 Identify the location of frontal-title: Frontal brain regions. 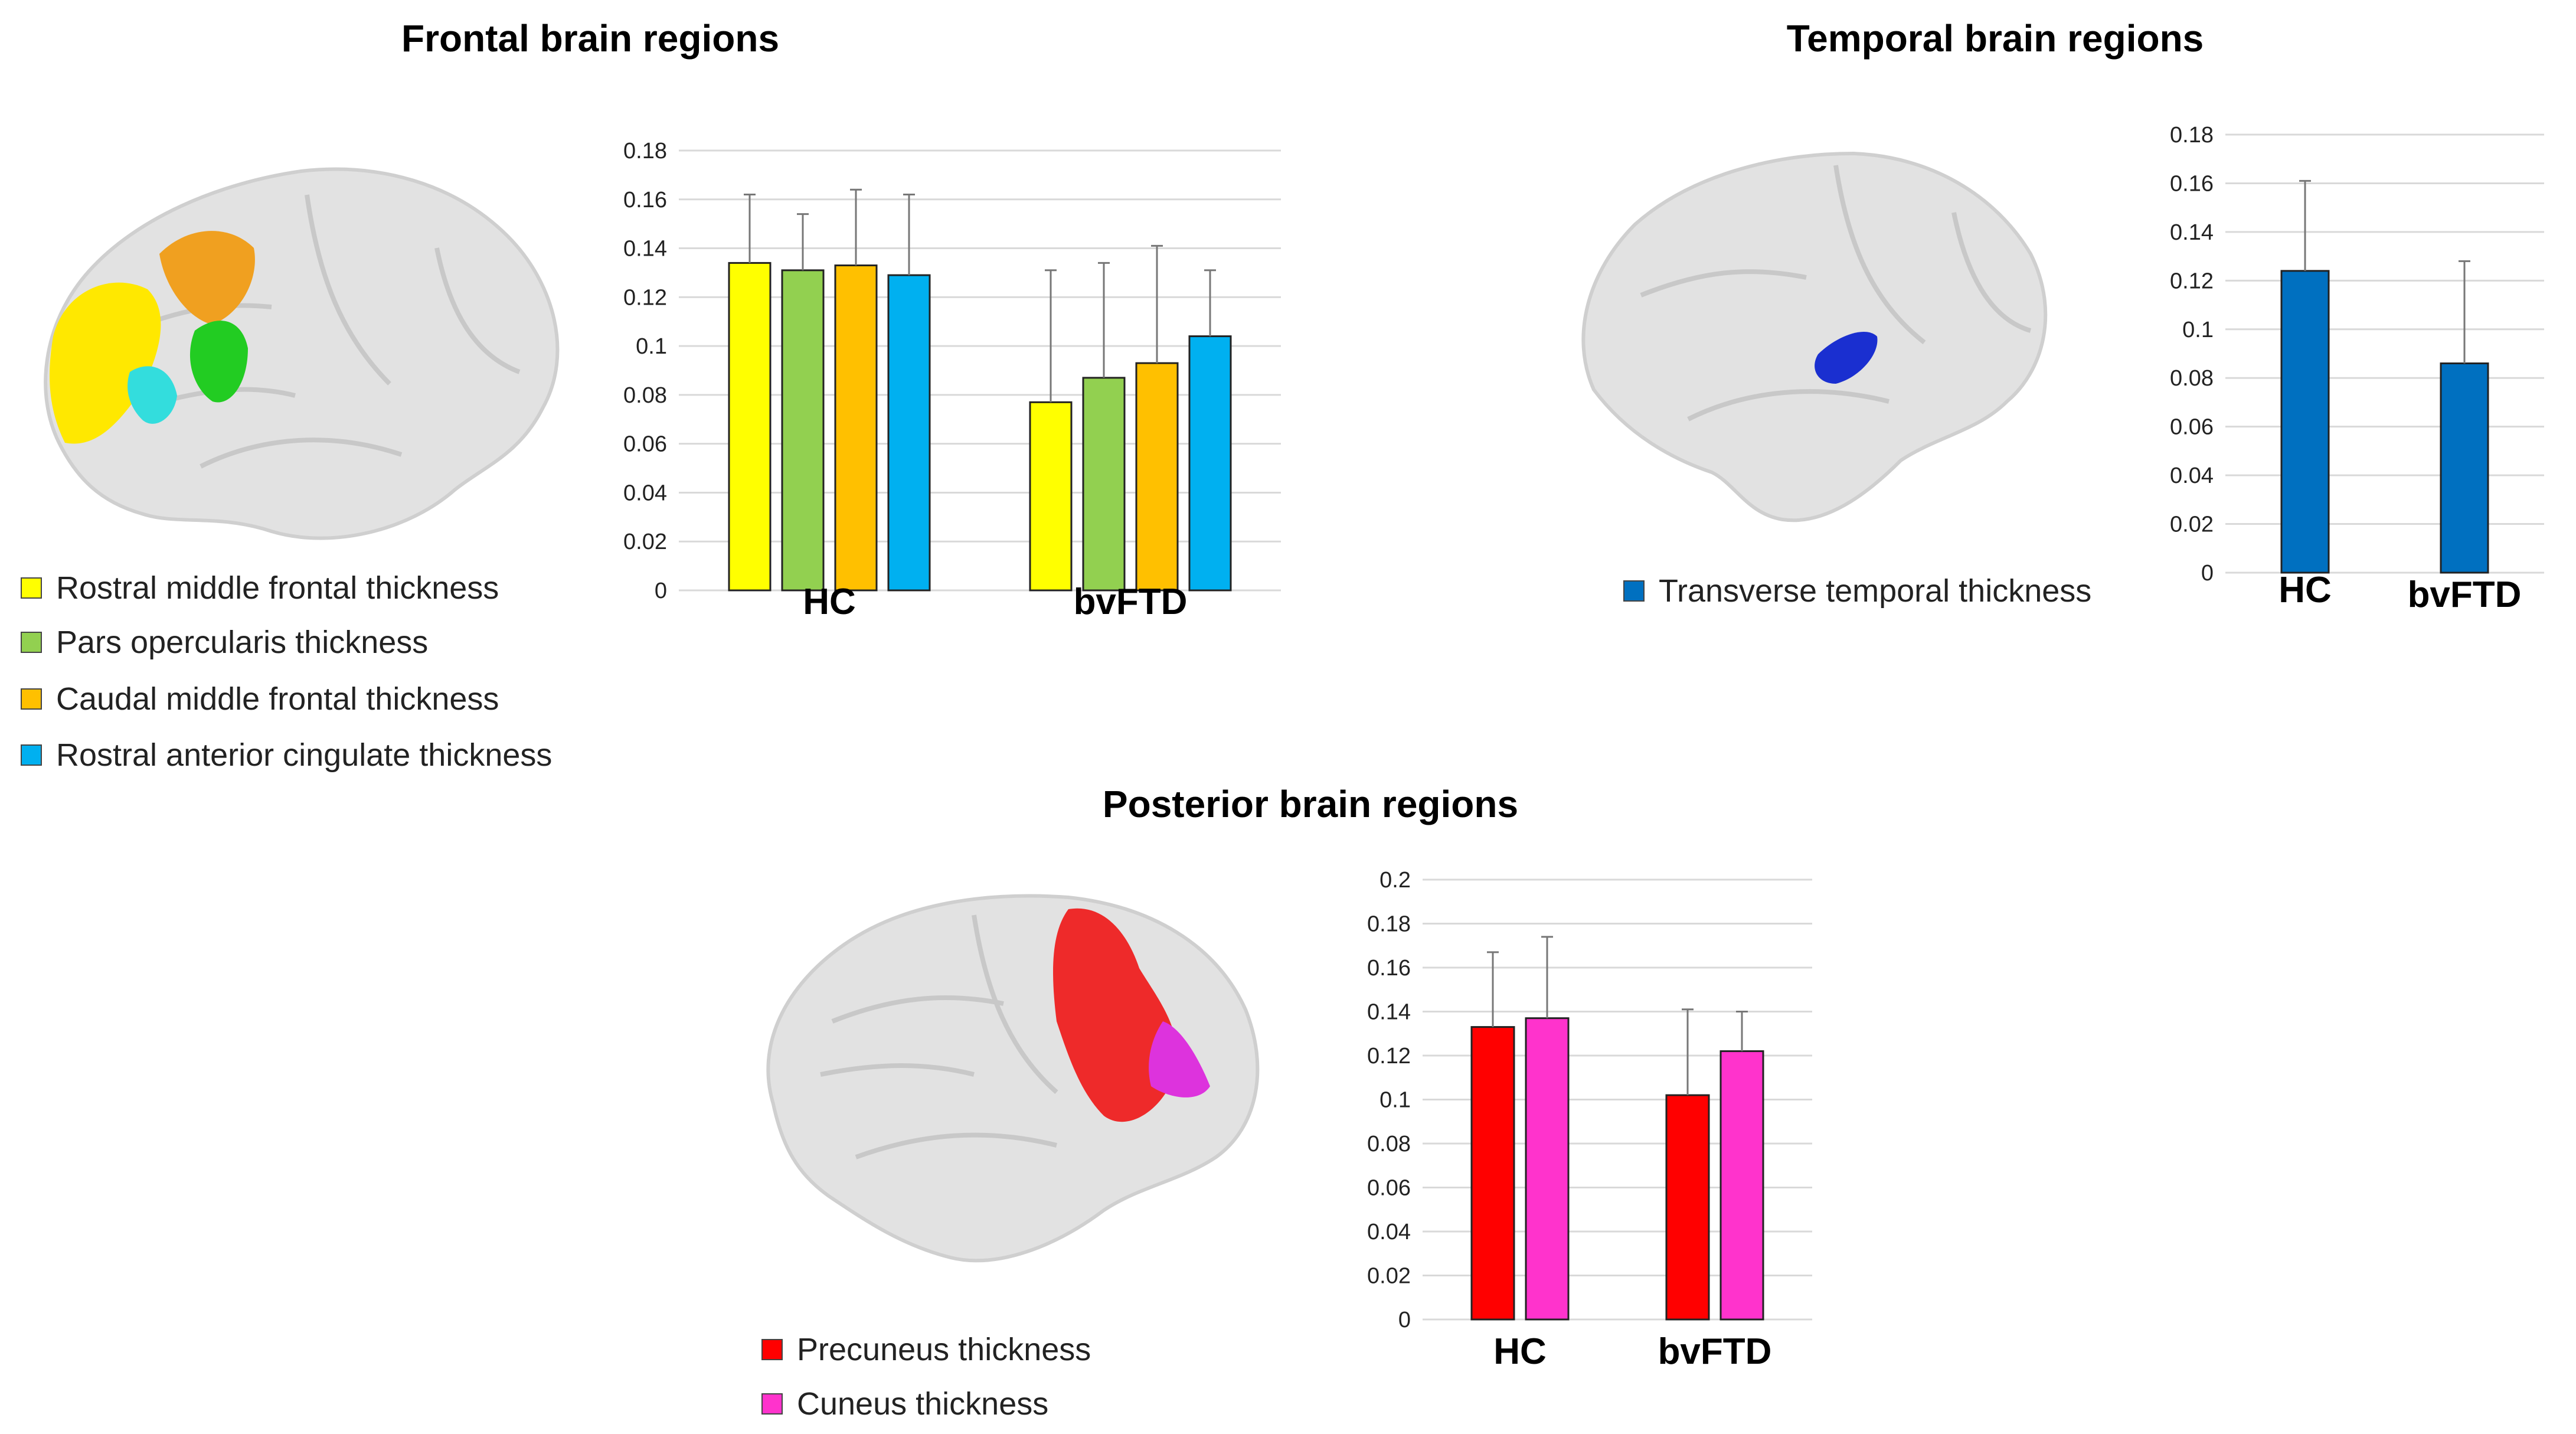
(590, 38).